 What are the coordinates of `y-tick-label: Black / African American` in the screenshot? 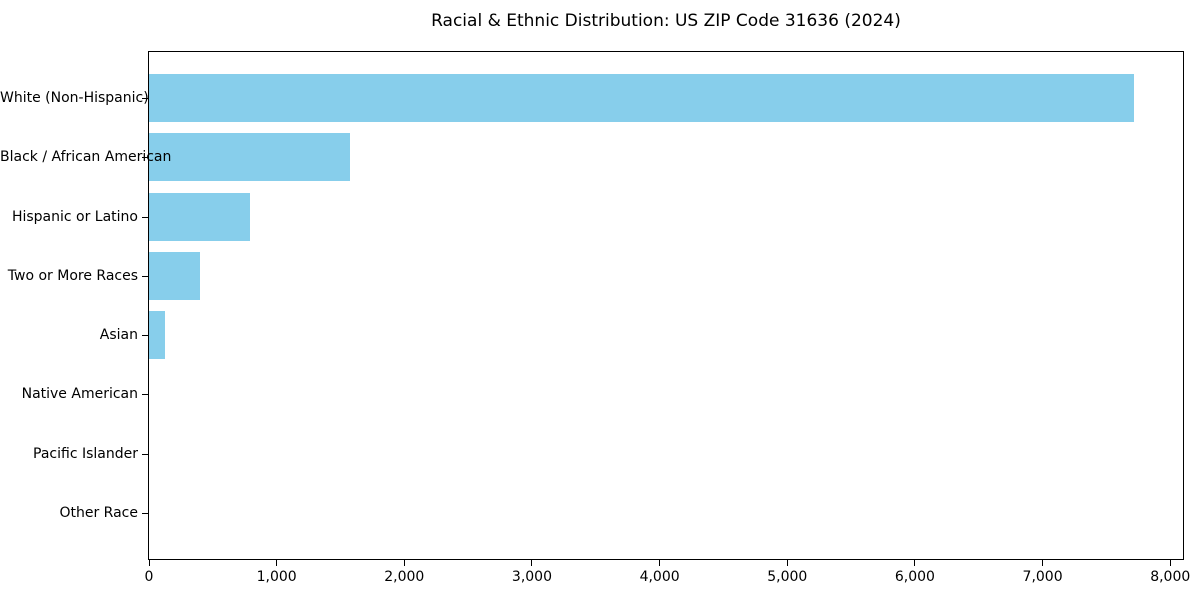 It's located at (86, 157).